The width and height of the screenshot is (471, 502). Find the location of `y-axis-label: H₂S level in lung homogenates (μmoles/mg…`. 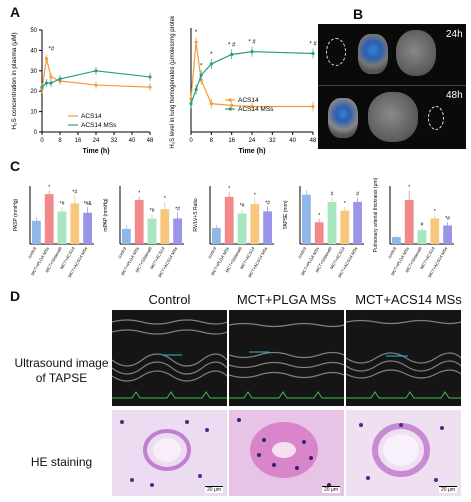

y-axis-label: H₂S level in lung homogenates (μmoles/mg… is located at coordinates (173, 82).